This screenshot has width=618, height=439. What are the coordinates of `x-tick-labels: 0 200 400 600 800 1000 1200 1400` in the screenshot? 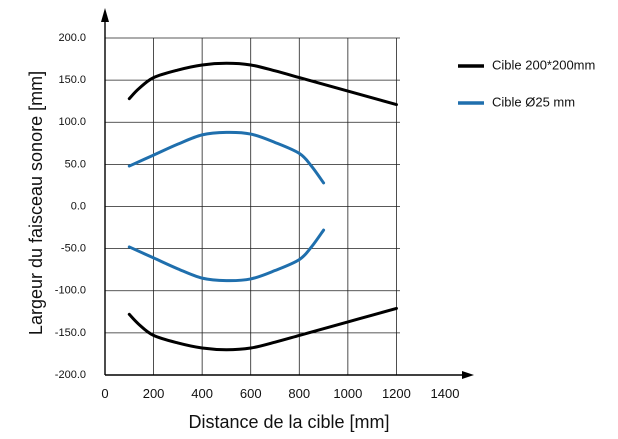 It's located at (280, 393).